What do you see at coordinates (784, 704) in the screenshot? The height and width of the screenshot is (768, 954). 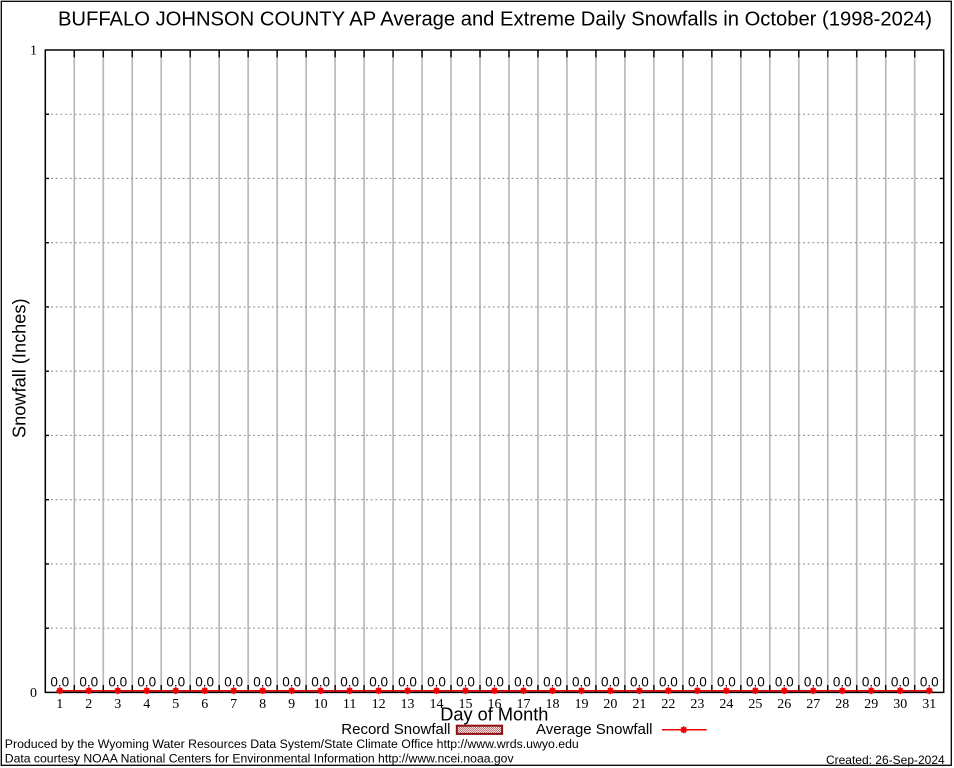 I see `svg-text: 26` at bounding box center [784, 704].